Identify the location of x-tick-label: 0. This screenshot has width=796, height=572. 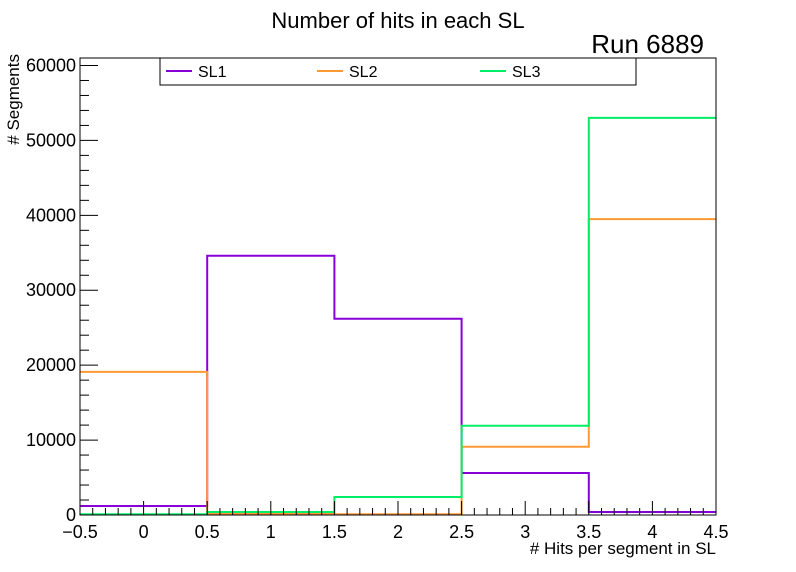
(144, 532).